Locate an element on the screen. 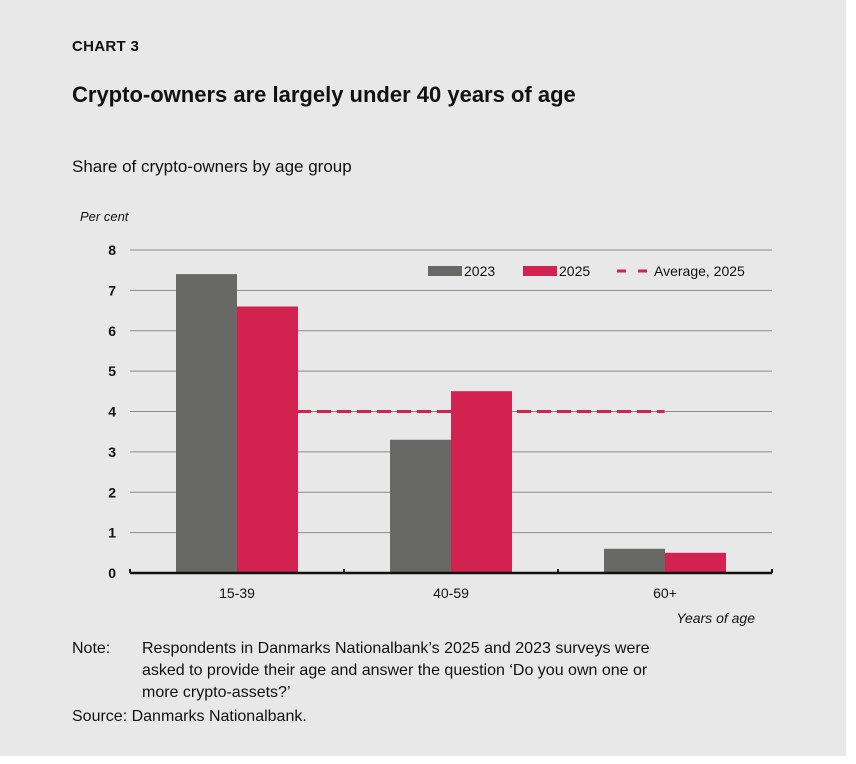 The height and width of the screenshot is (764, 856). x-tick-label: 15-39 is located at coordinates (237, 593).